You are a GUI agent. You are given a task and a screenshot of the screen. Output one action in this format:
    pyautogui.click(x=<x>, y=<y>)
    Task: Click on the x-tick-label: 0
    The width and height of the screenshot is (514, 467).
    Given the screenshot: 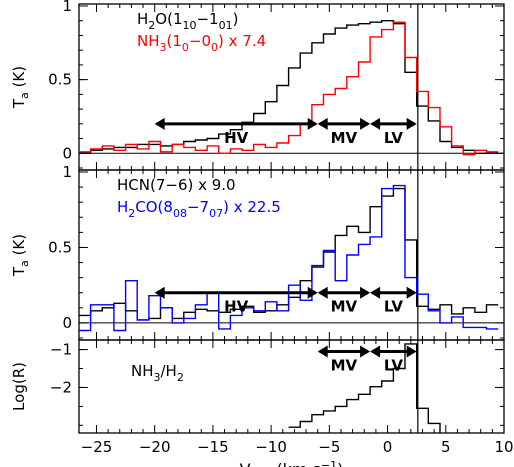 What is the action you would take?
    pyautogui.click(x=388, y=447)
    